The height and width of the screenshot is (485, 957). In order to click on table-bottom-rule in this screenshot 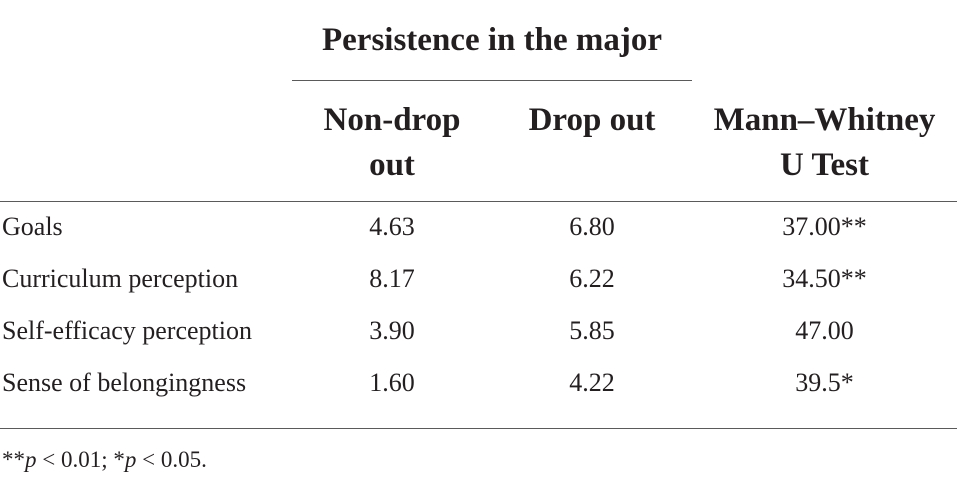, I will do `click(478, 428)`.